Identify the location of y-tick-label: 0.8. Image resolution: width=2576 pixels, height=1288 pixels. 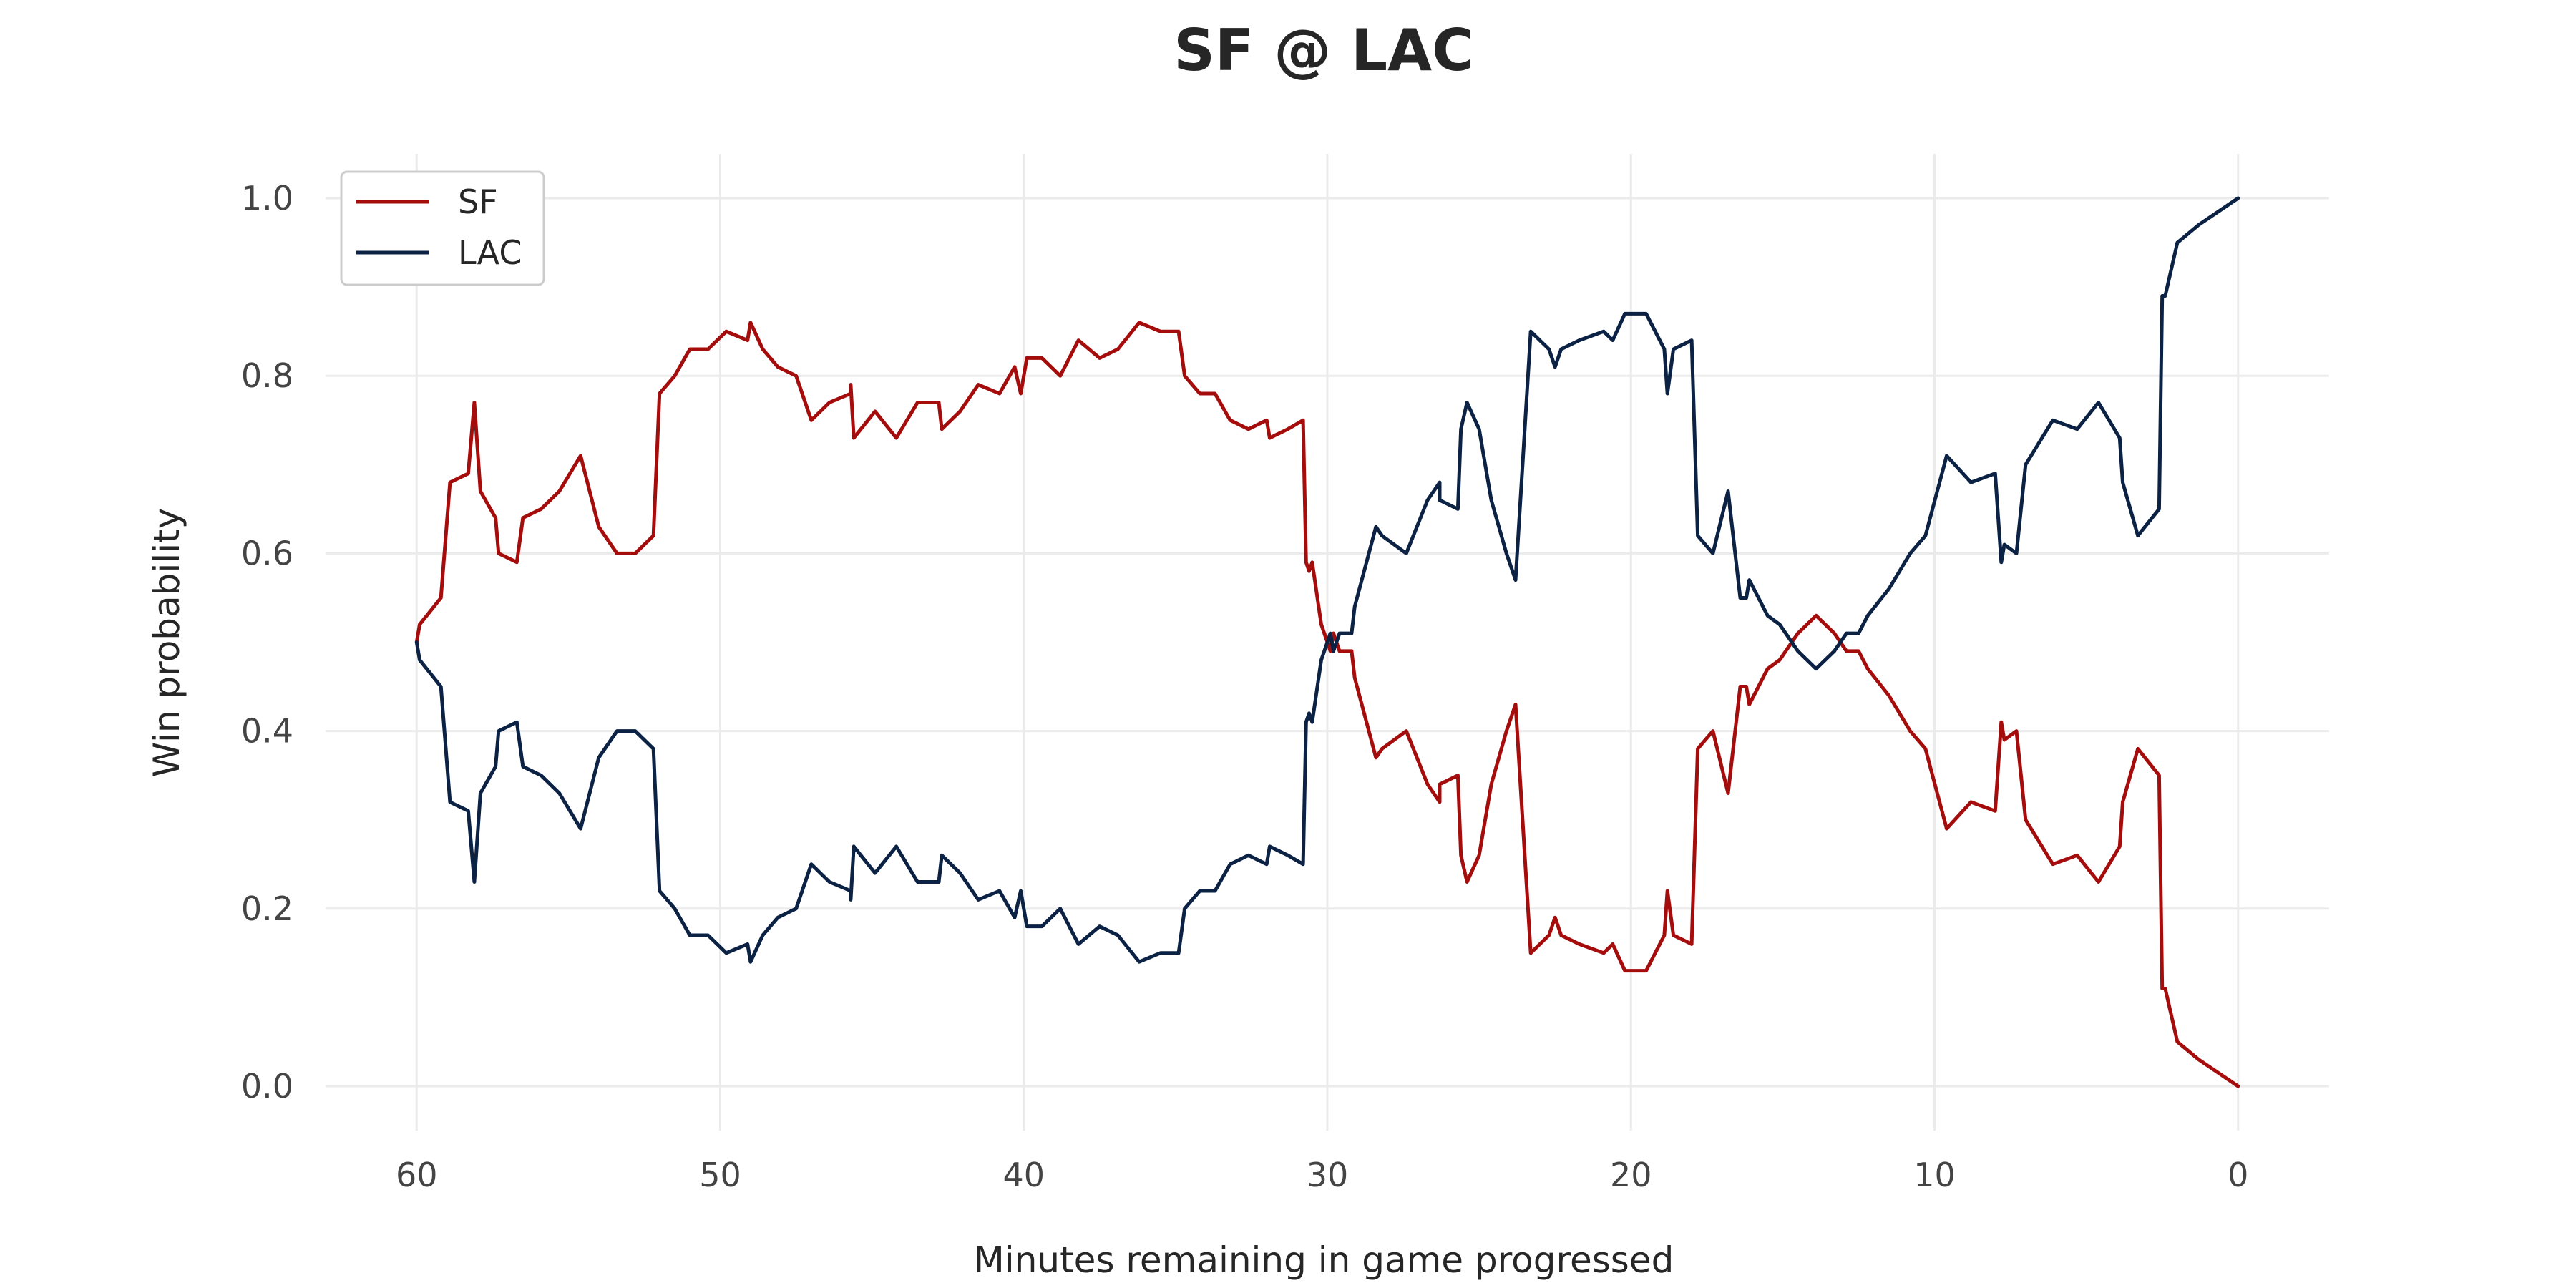
(267, 375).